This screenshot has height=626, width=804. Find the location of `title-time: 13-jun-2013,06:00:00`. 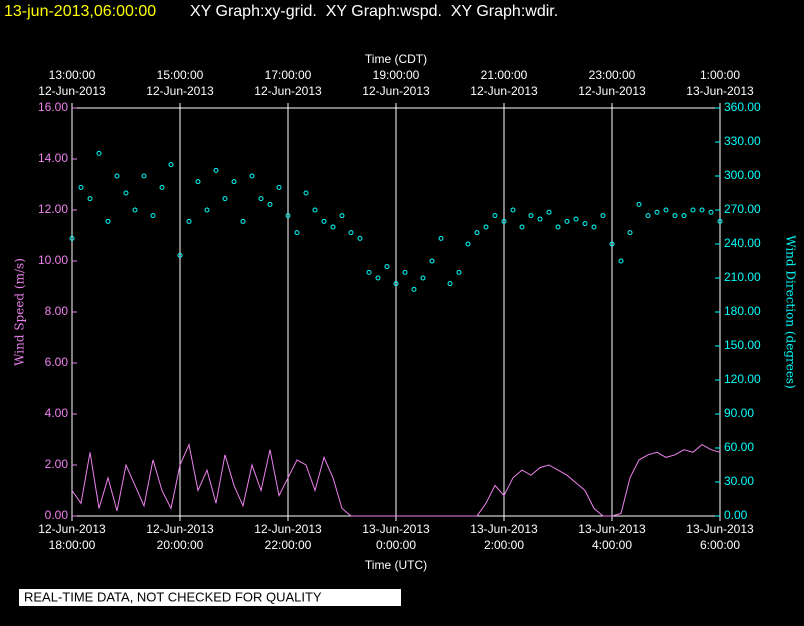

title-time: 13-jun-2013,06:00:00 is located at coordinates (80, 11).